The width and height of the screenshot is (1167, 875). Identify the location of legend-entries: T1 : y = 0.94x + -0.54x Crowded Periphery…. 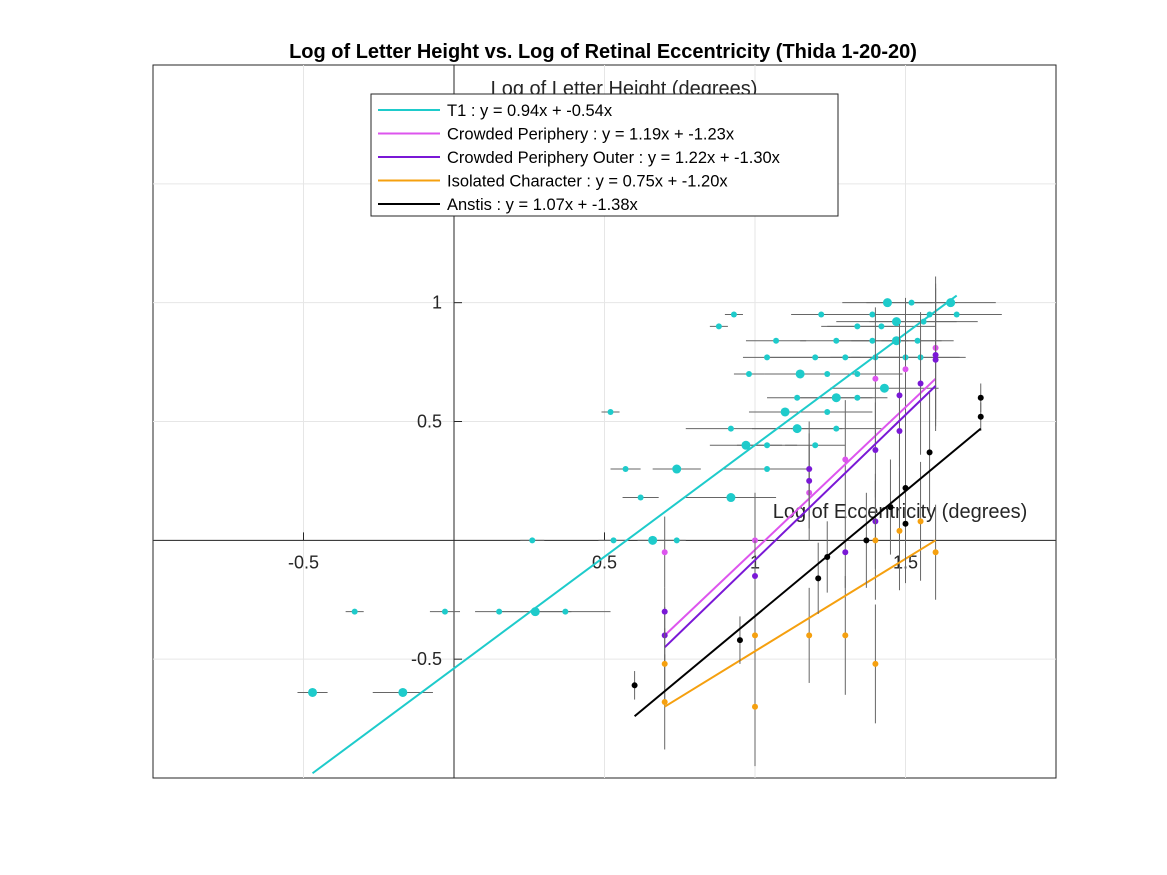
(579, 158).